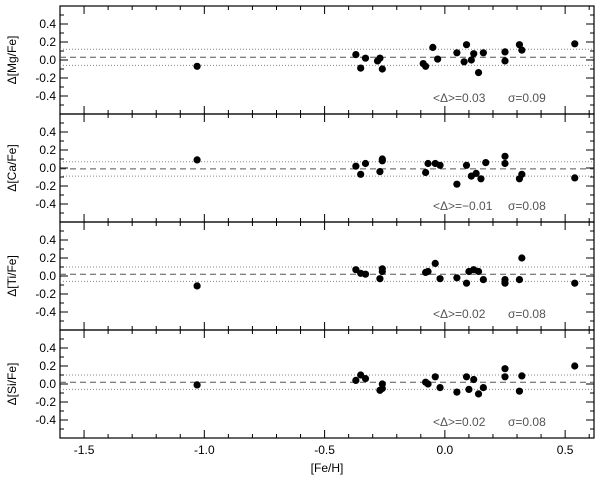 This screenshot has width=600, height=484. I want to click on annotation-mean-0: <Δ>=0.03, so click(459, 98).